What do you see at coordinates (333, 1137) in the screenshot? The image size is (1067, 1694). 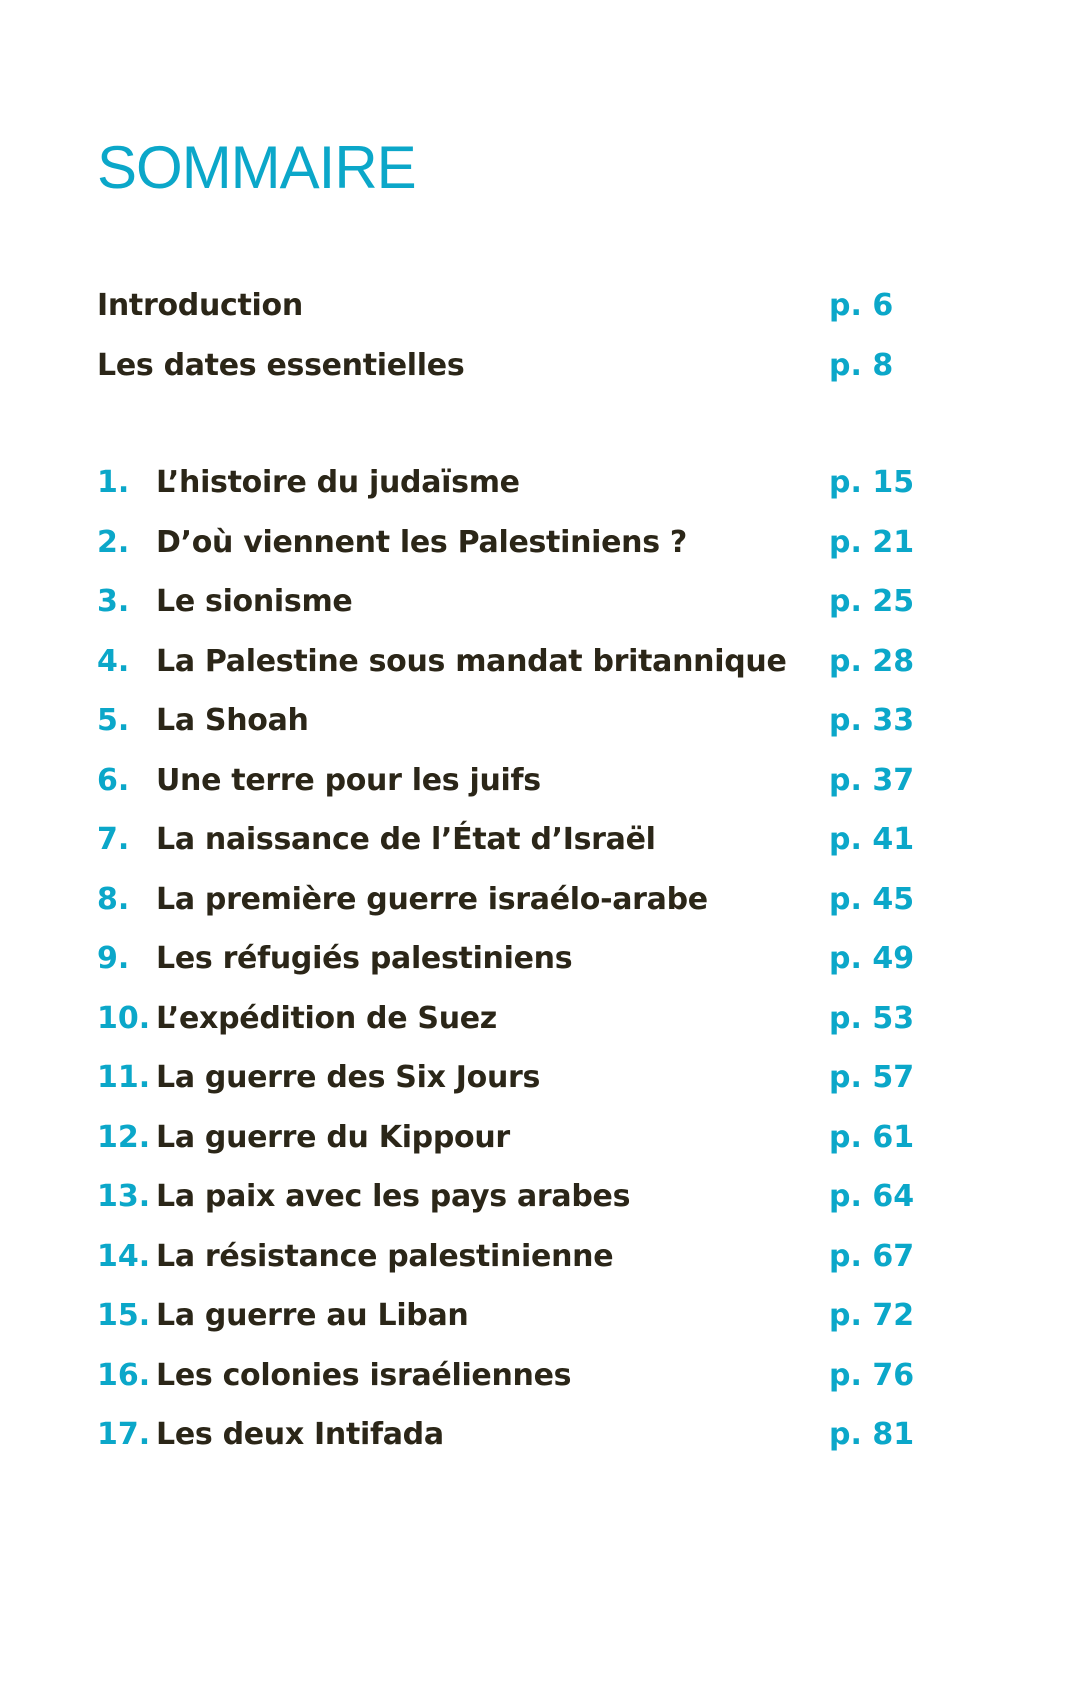 I see `entry-title: La guerre du Kippour` at bounding box center [333, 1137].